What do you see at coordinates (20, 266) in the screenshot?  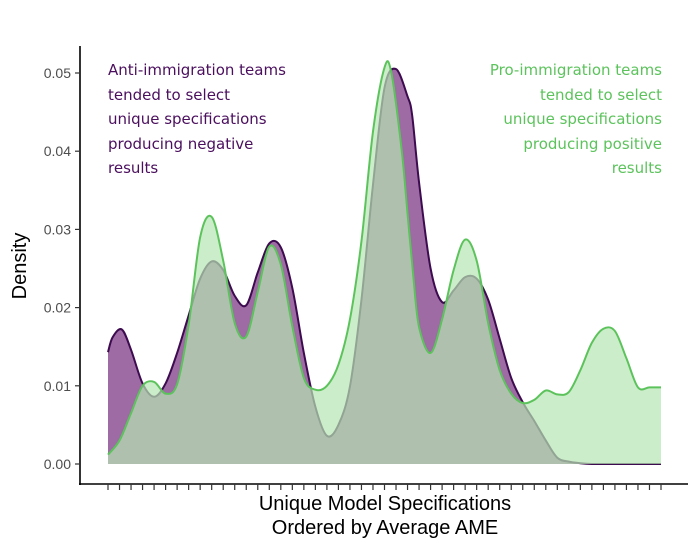 I see `y-axis-label: Density` at bounding box center [20, 266].